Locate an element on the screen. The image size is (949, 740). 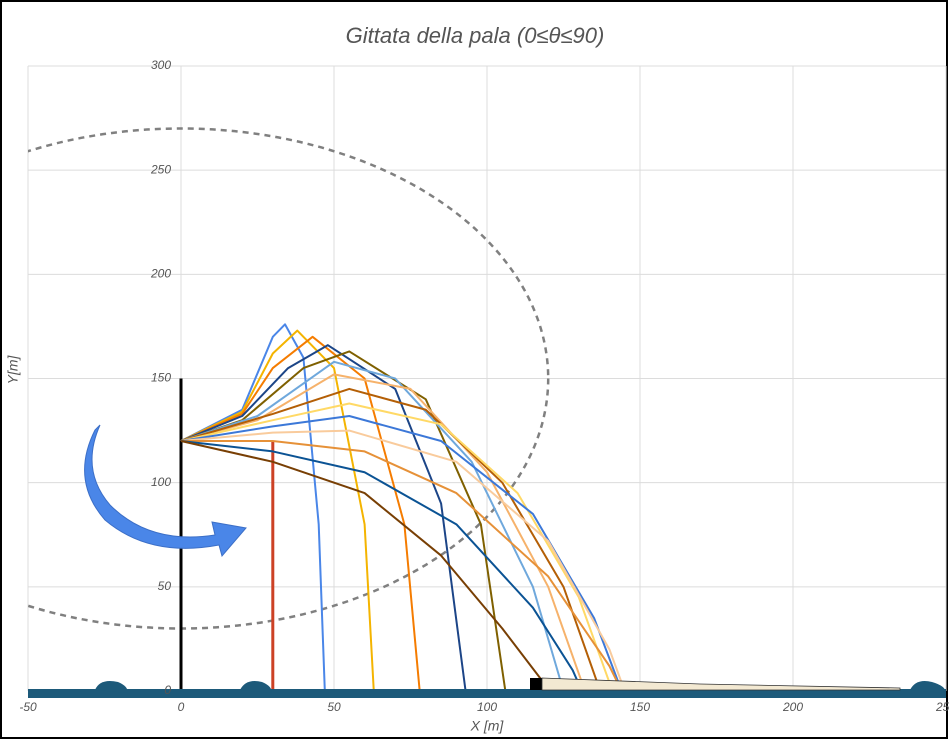
x-tick-label: 0 is located at coordinates (181, 707).